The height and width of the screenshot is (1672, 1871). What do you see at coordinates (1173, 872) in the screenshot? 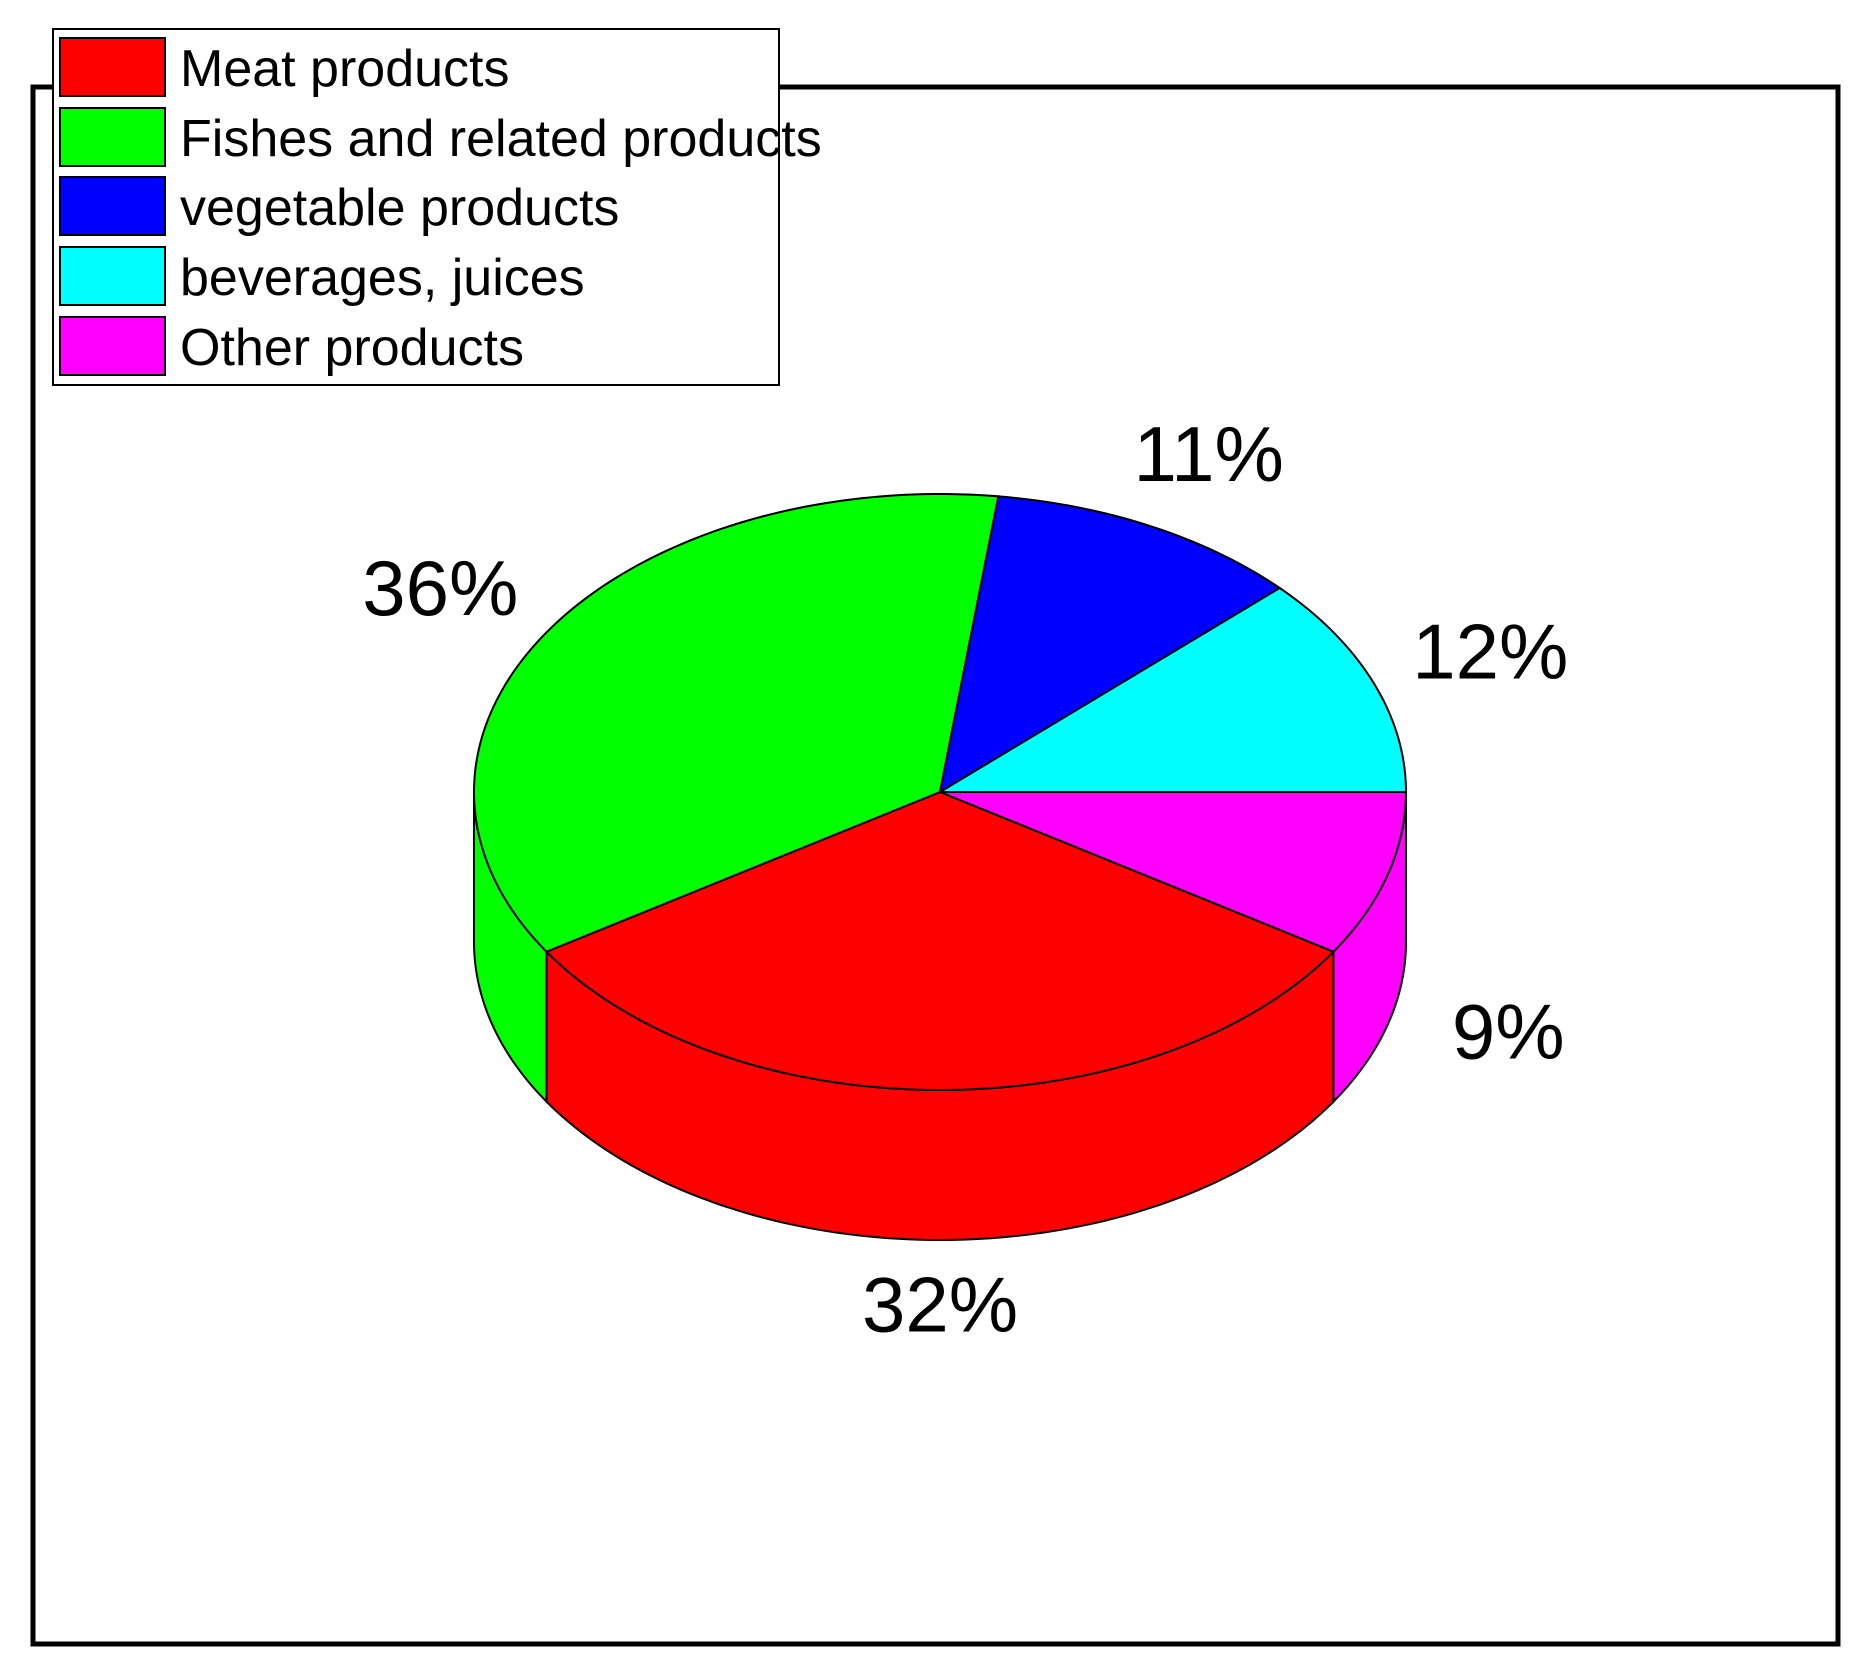
I see `pie-slice-other` at bounding box center [1173, 872].